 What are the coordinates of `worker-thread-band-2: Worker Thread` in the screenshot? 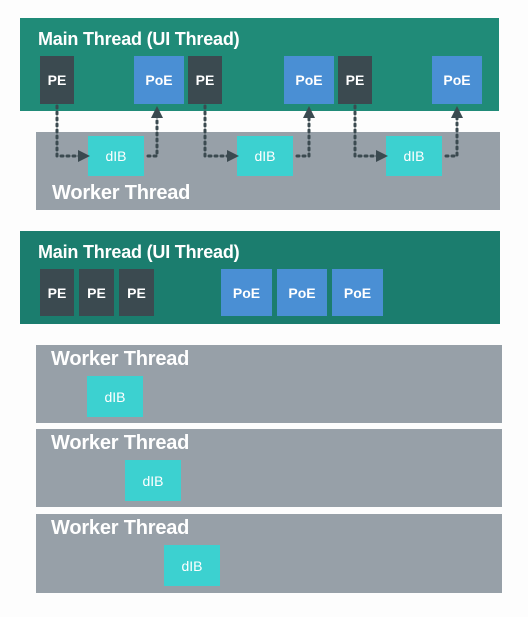 It's located at (269, 468).